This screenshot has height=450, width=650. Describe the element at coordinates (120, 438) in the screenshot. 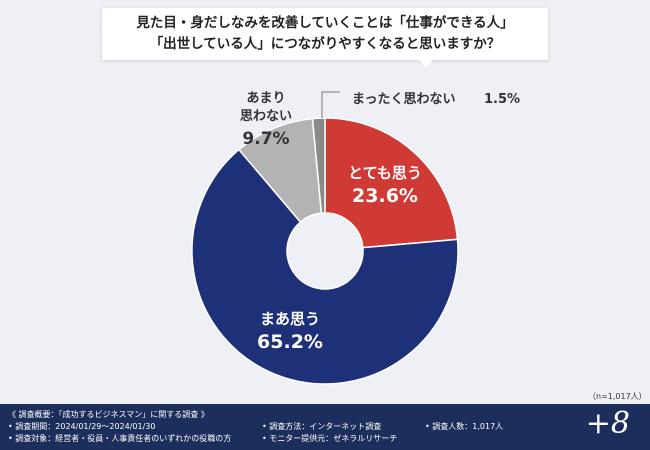

I see `footer-target: • 調査対象：経営者・役員・人事責任者のいずれかの役職の方` at that location.